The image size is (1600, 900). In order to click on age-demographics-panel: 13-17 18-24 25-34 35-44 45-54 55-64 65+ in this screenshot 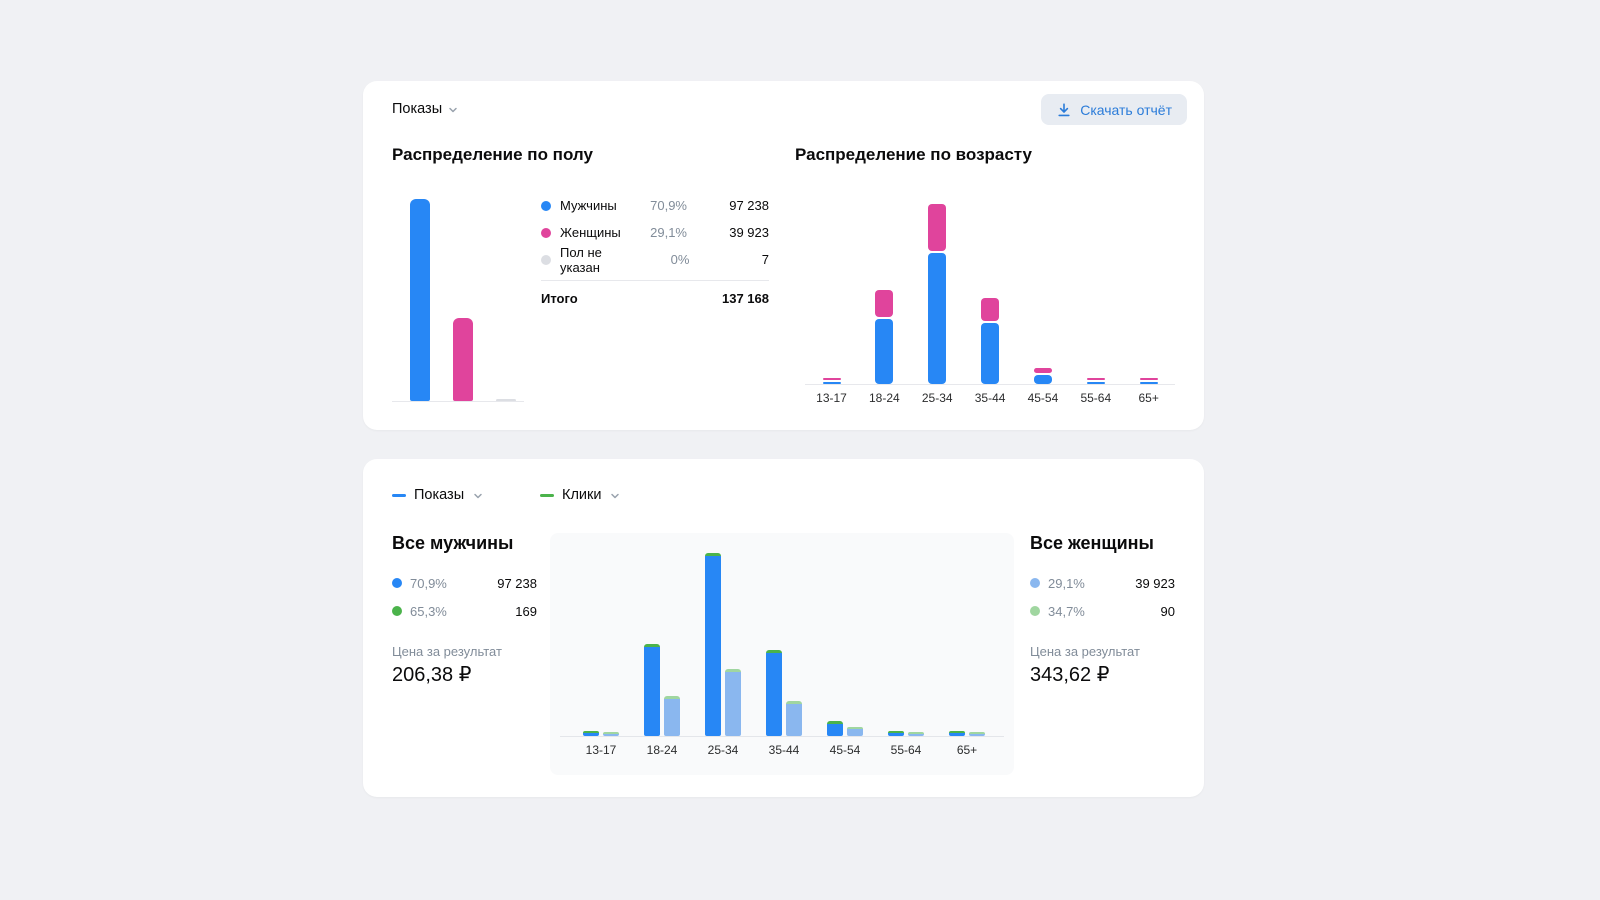, I will do `click(782, 654)`.